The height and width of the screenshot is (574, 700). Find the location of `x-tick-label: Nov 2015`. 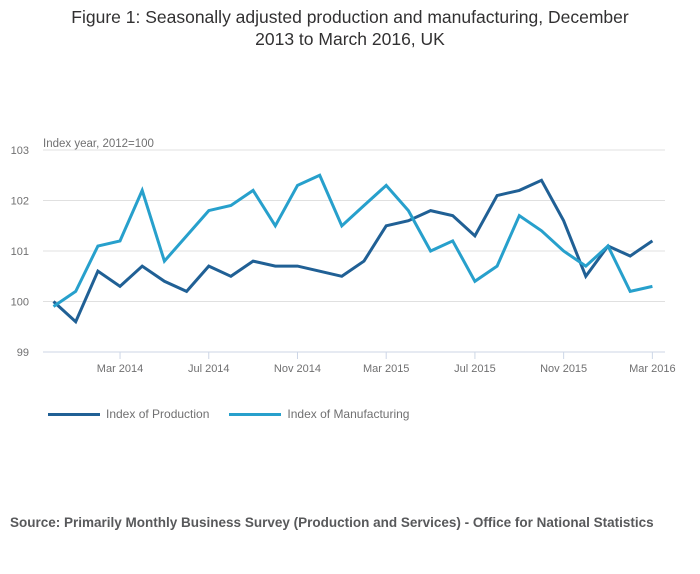

x-tick-label: Nov 2015 is located at coordinates (563, 369).